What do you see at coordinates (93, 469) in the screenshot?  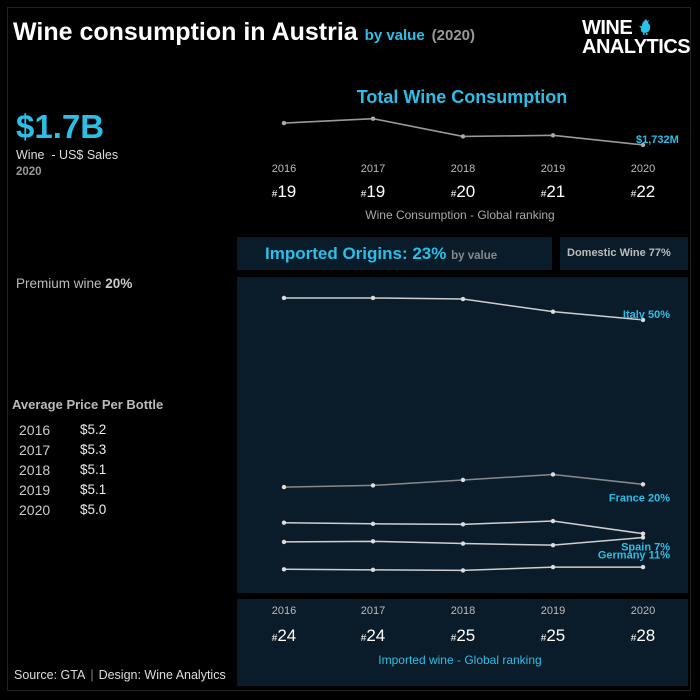 I see `avg-price-value-2018: $5.1` at bounding box center [93, 469].